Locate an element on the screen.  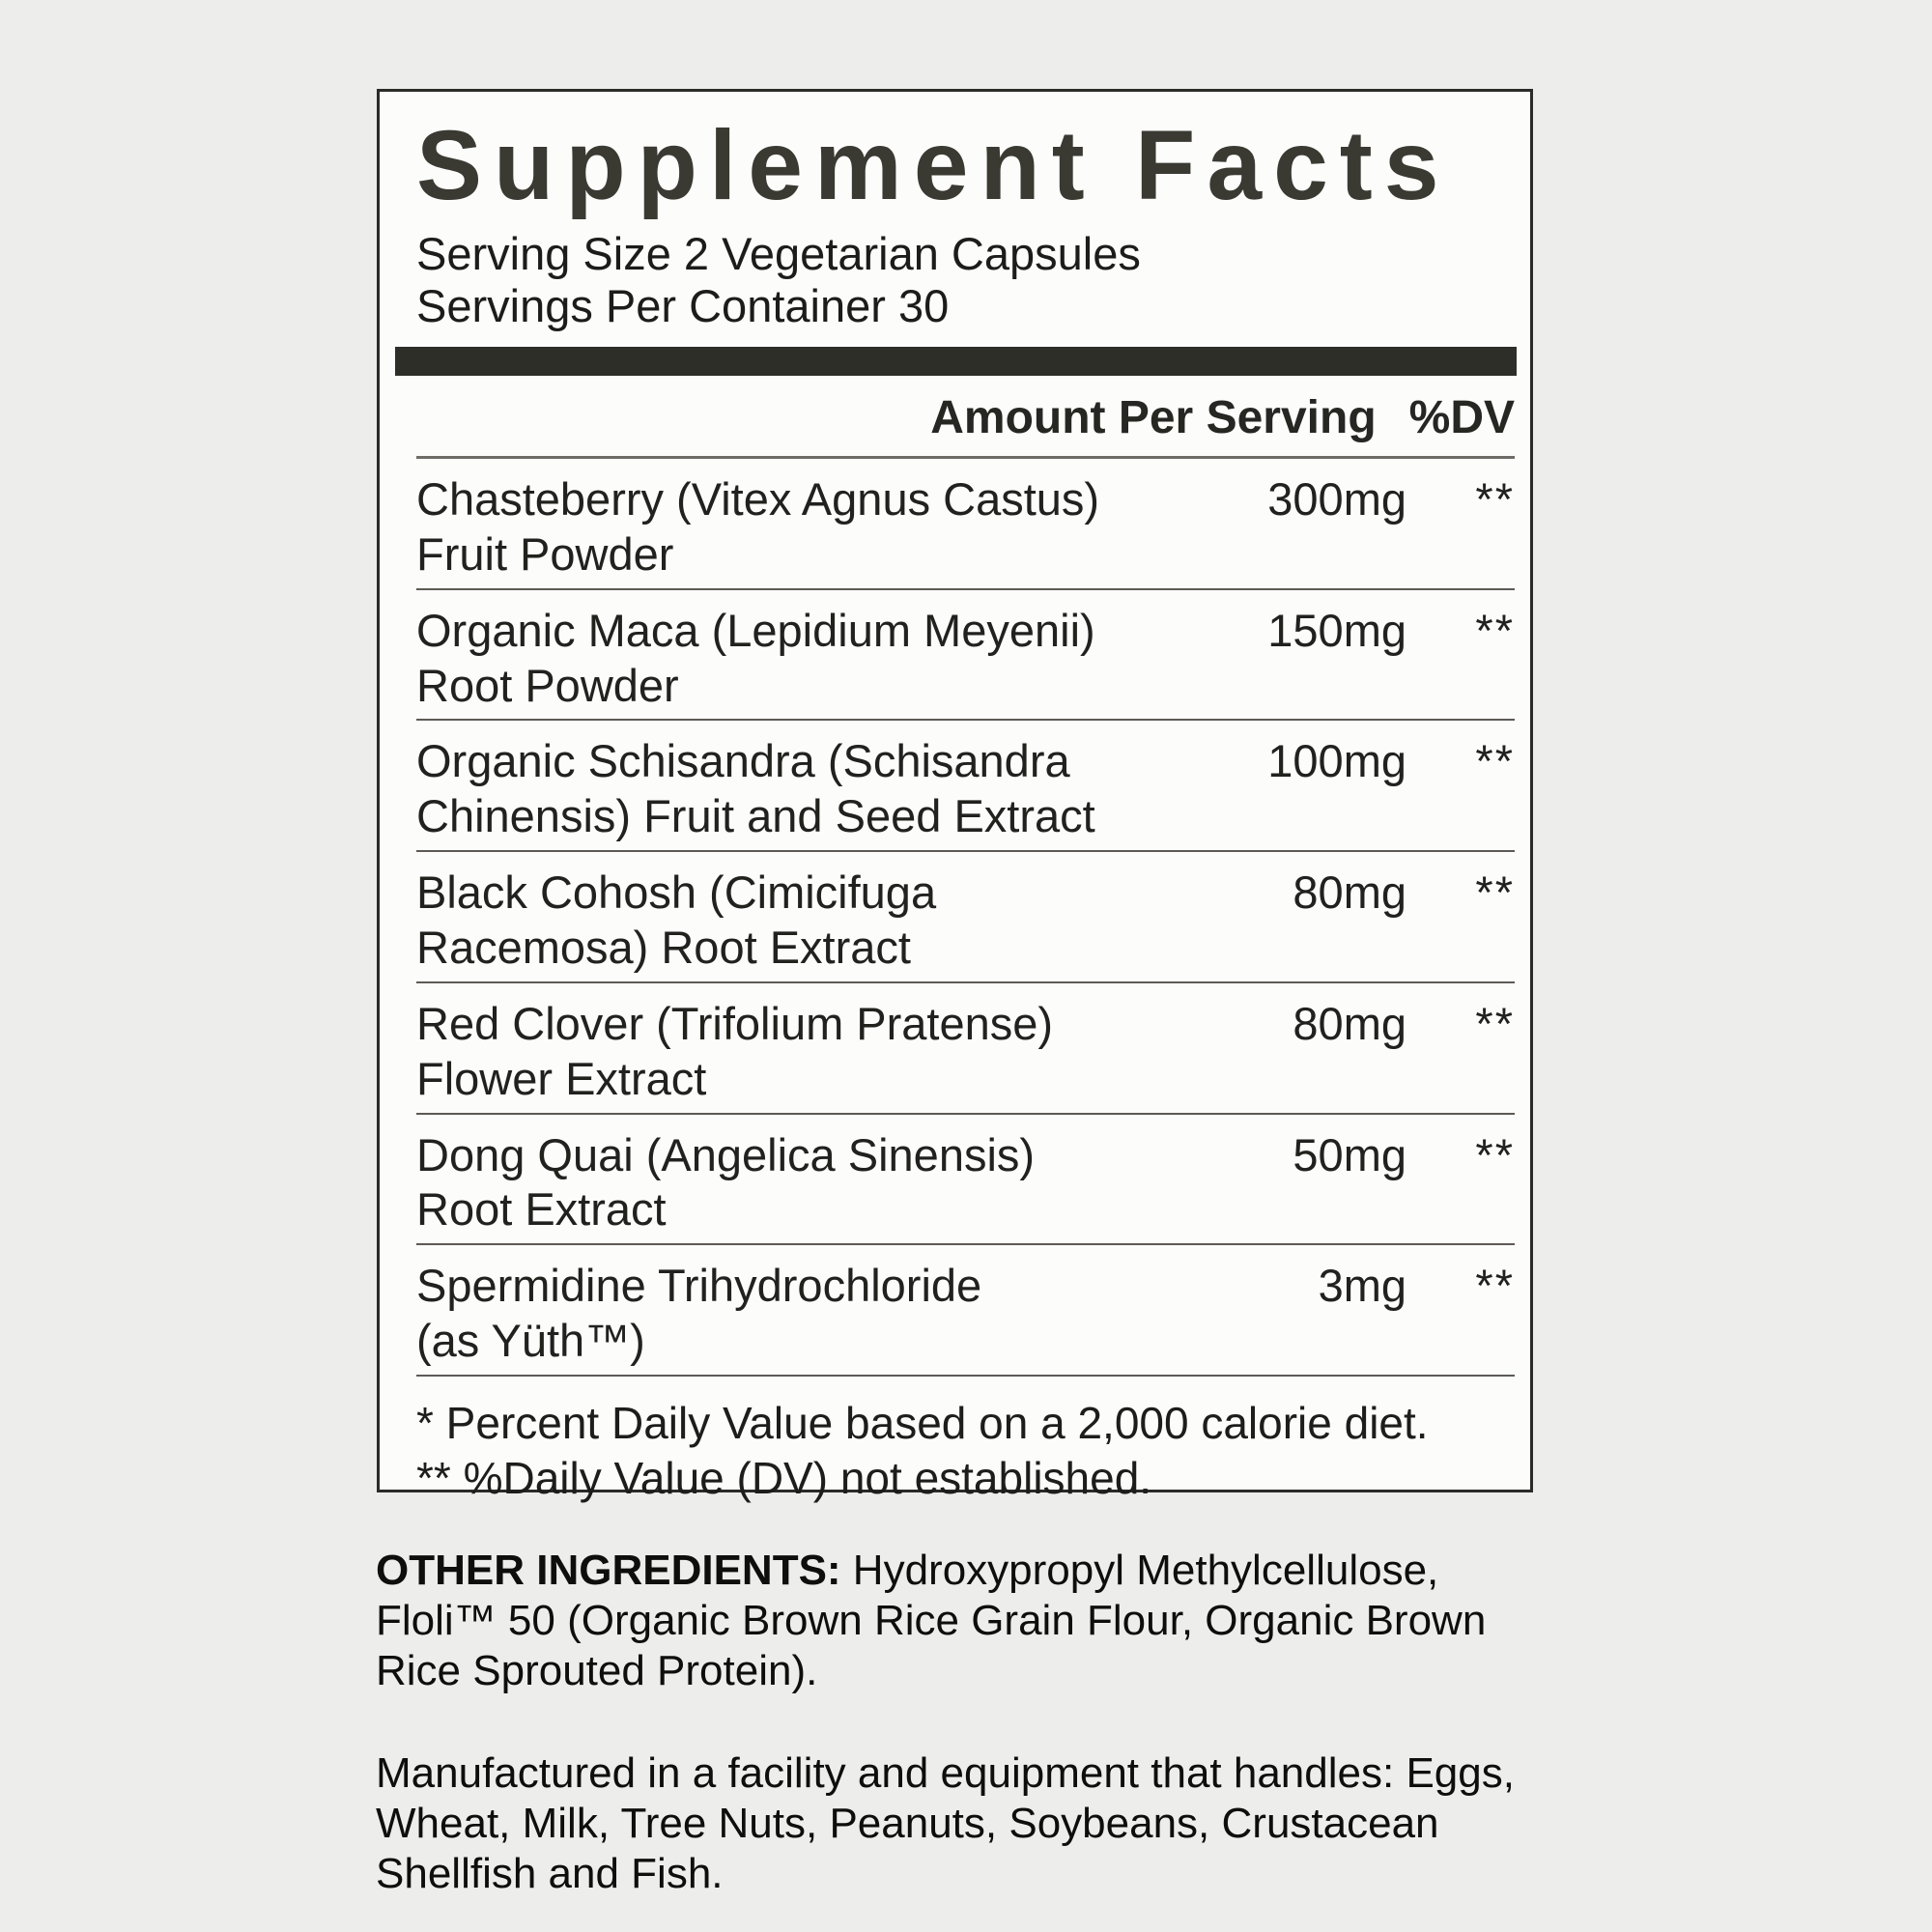
divider-thick-bar is located at coordinates (956, 361).